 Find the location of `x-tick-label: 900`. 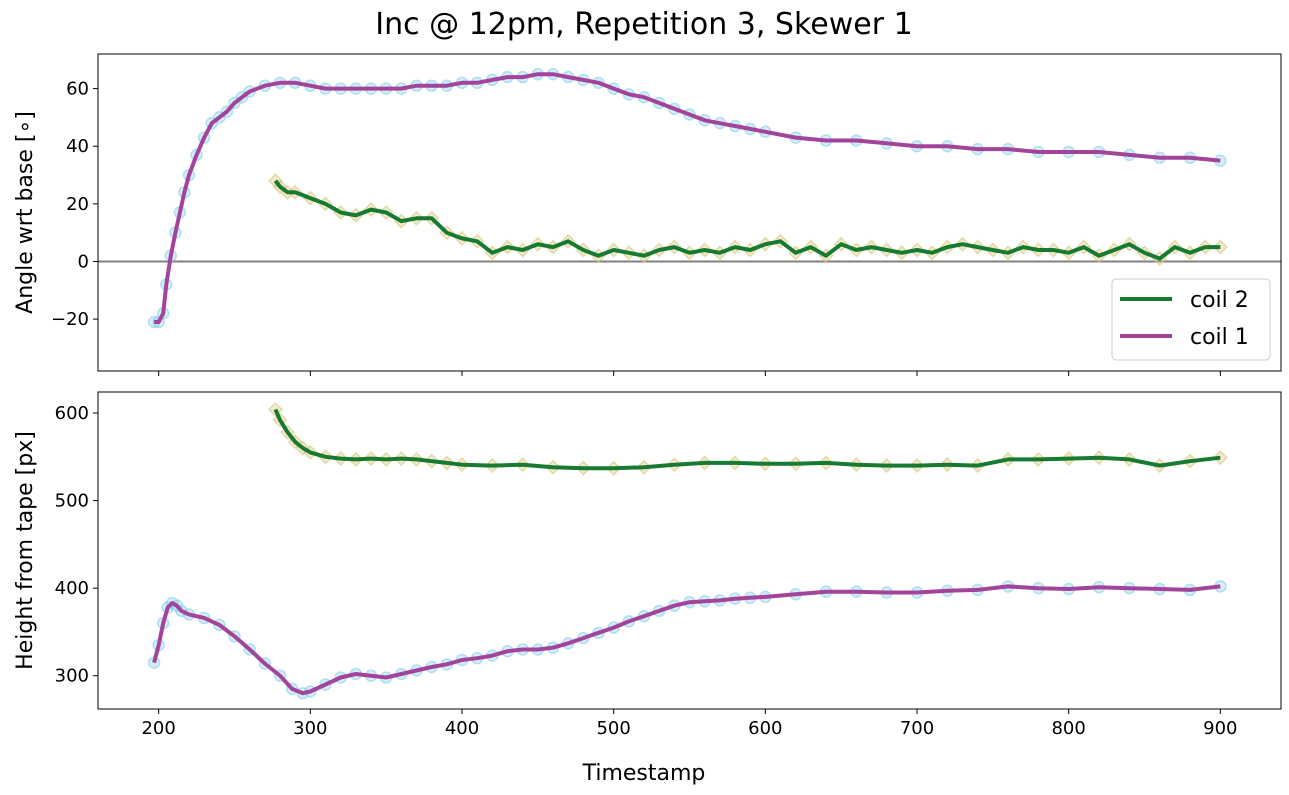

x-tick-label: 900 is located at coordinates (1220, 728).